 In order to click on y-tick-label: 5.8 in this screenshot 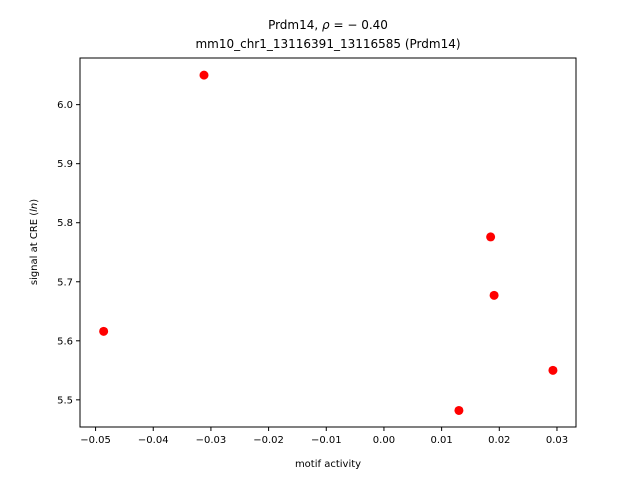, I will do `click(65, 223)`.